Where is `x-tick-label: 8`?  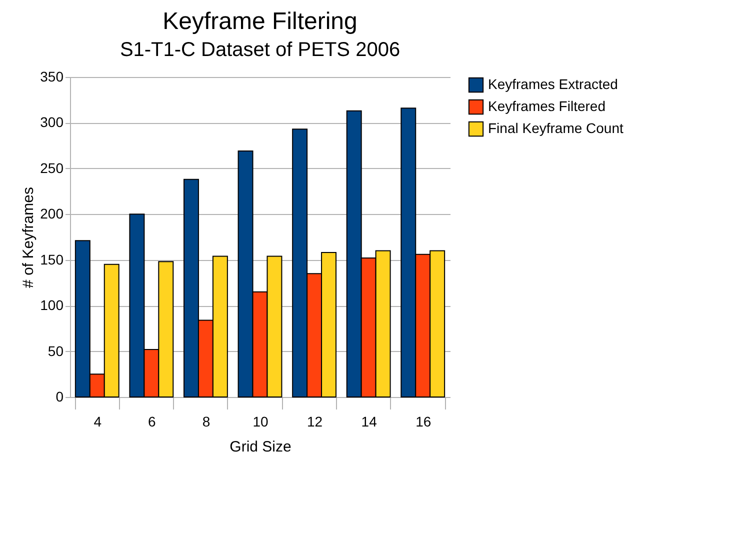 x-tick-label: 8 is located at coordinates (206, 422).